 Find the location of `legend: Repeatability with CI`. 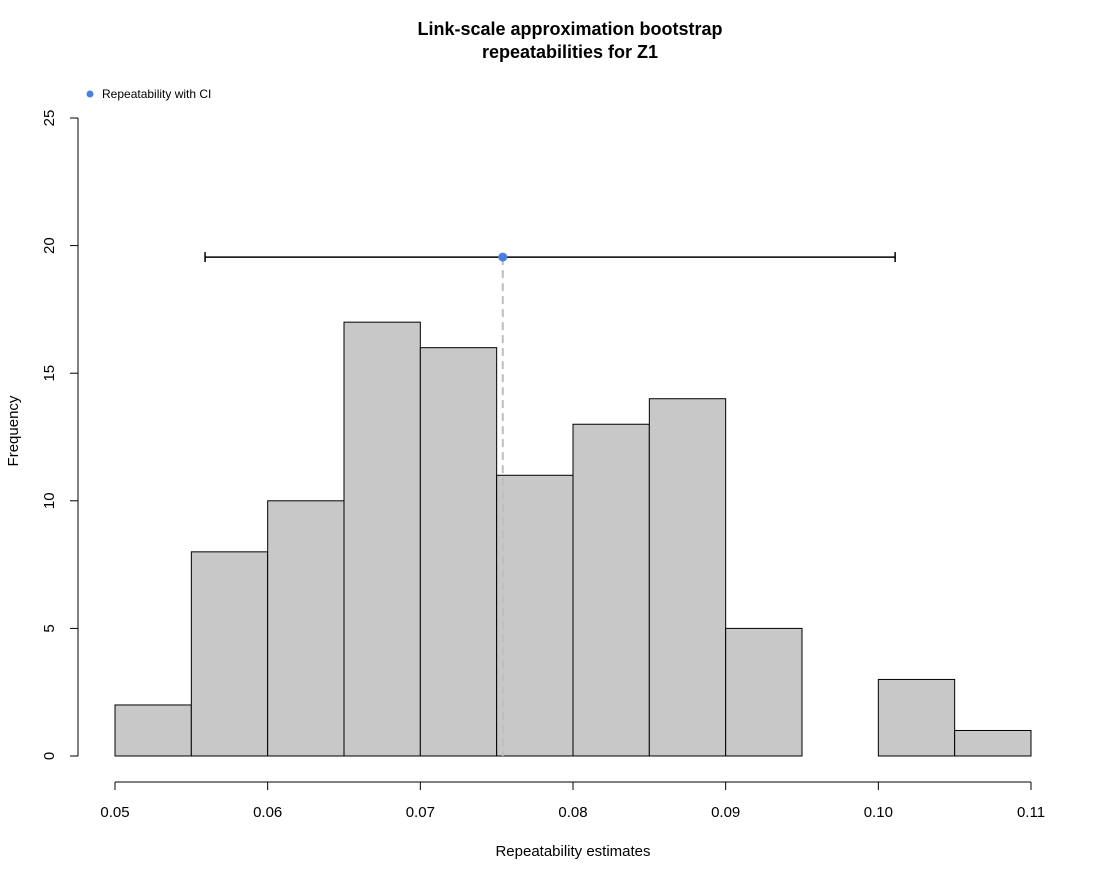

legend: Repeatability with CI is located at coordinates (148, 94).